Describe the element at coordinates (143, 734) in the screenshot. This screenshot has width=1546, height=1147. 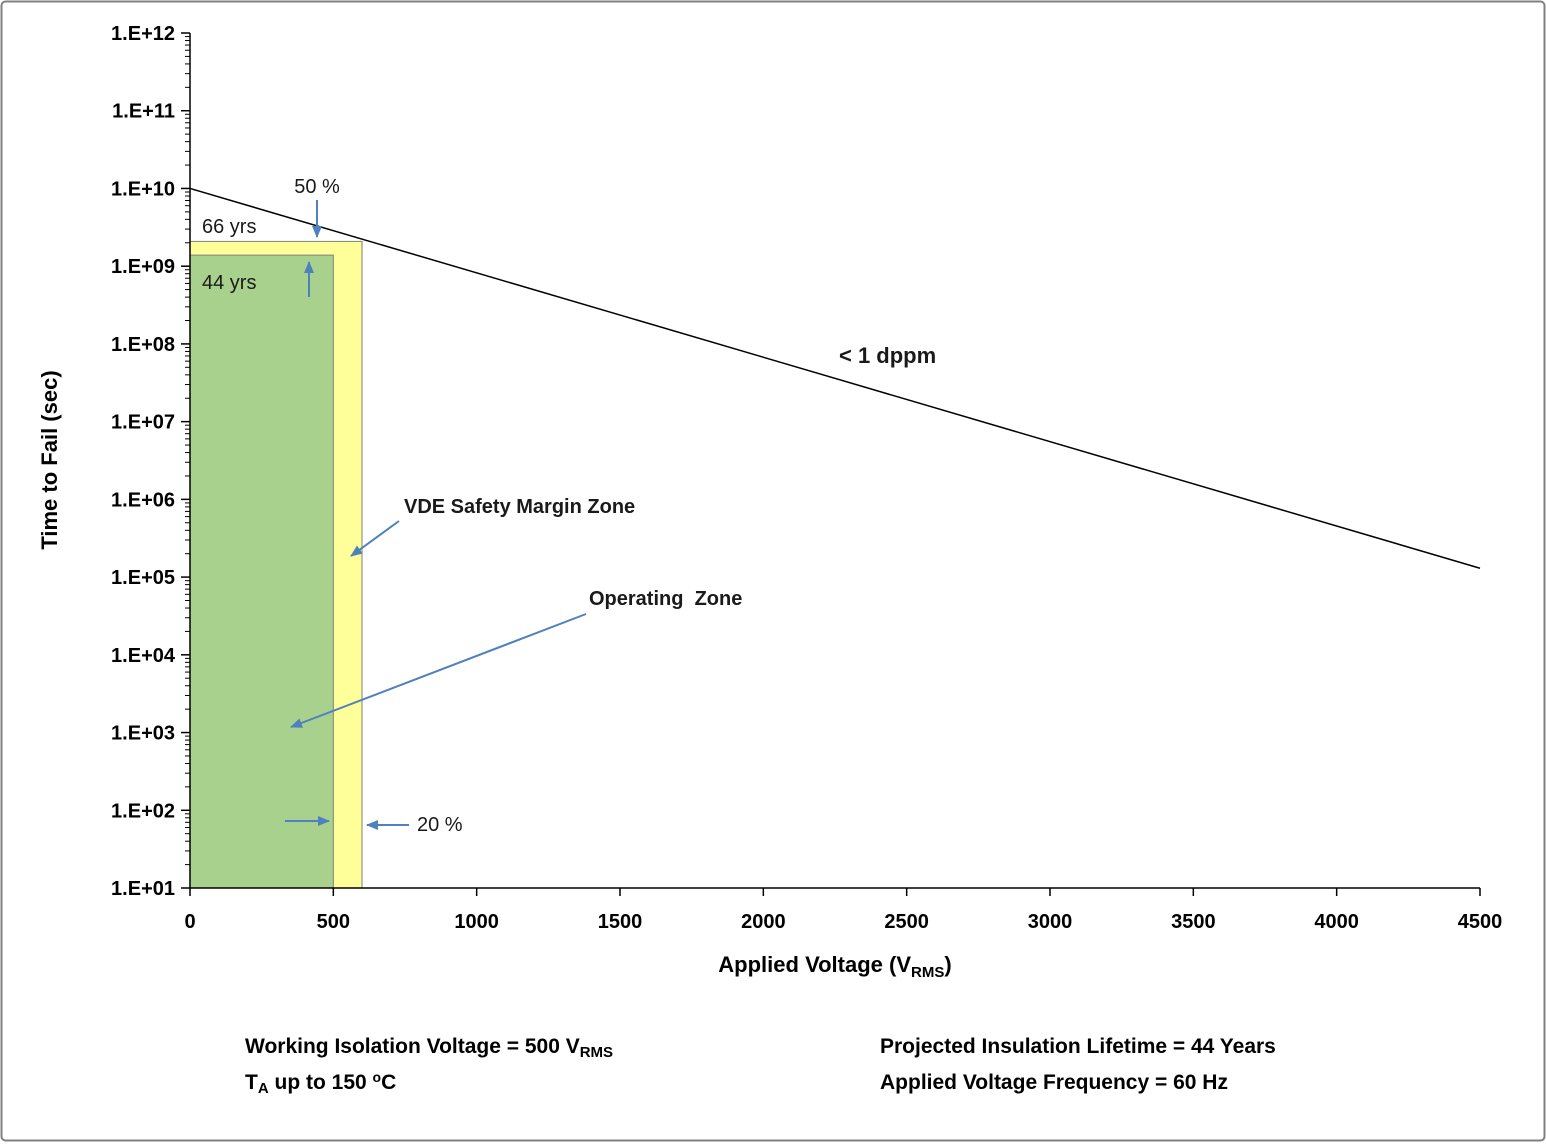
I see `y-tick-label: 1.E+03` at that location.